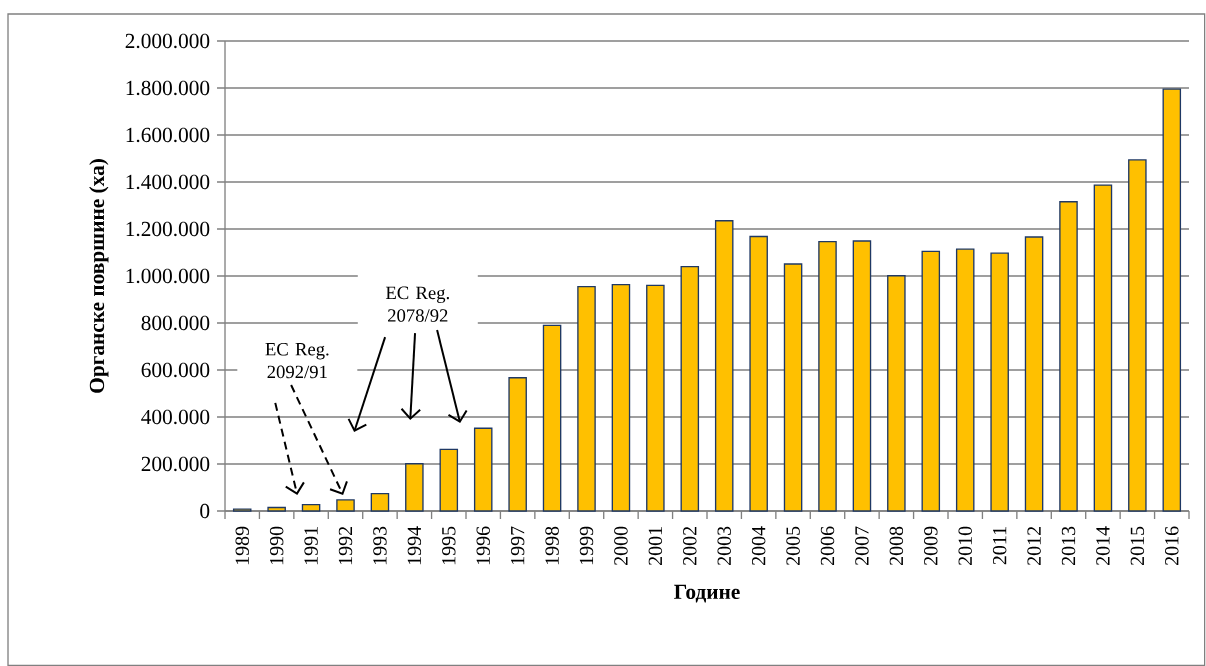 The width and height of the screenshot is (1206, 666). I want to click on x-axis-title: Године, so click(707, 593).